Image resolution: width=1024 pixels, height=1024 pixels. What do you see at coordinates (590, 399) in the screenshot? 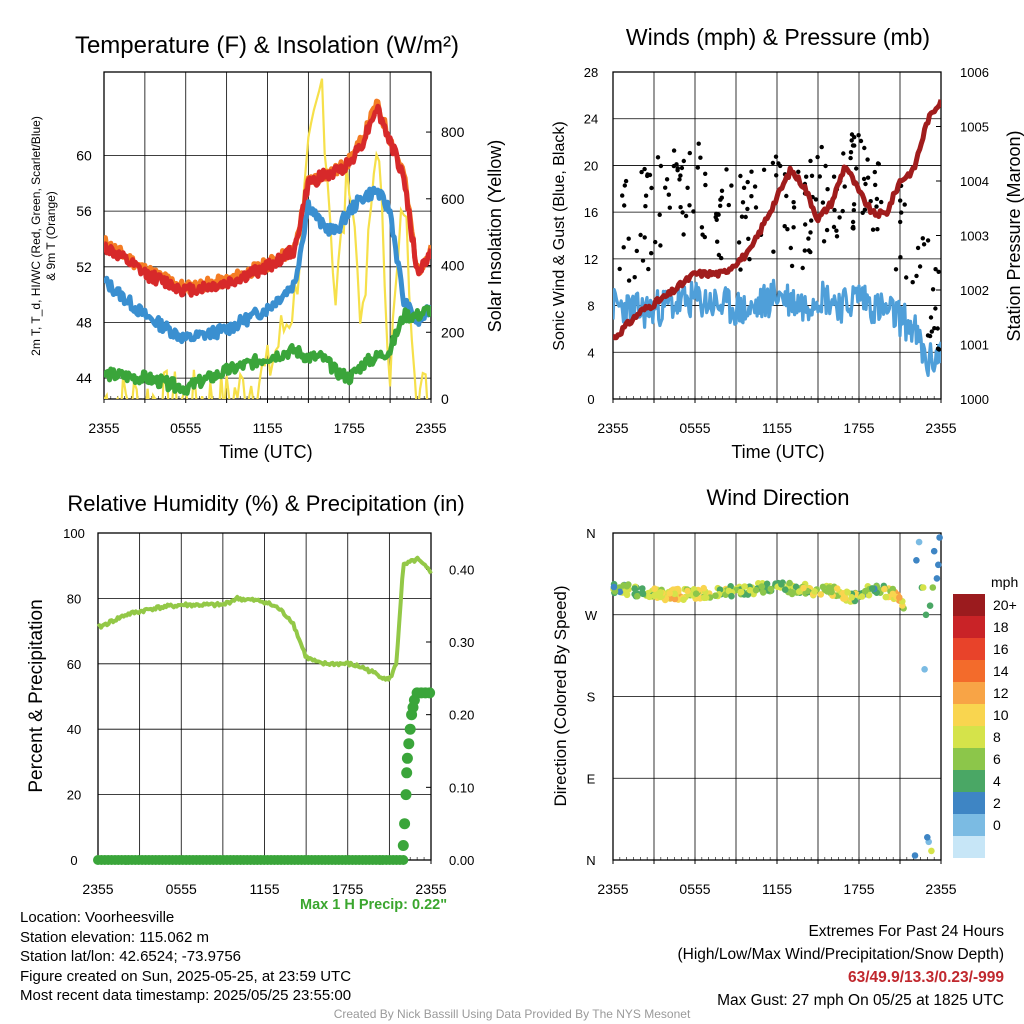
I see `y-tick-label: 0` at bounding box center [590, 399].